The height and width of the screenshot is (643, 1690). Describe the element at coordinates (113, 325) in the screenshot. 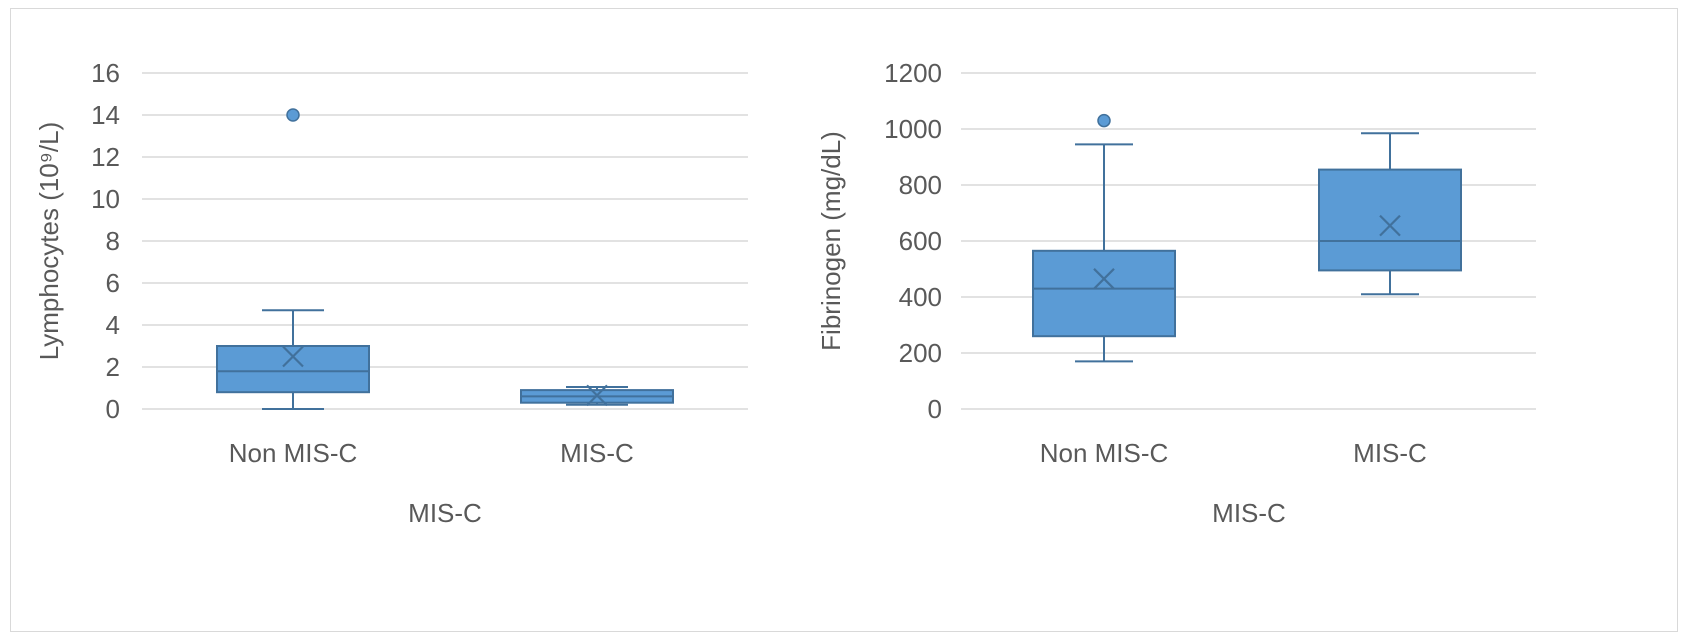

I see `y-tick-label: 4` at that location.